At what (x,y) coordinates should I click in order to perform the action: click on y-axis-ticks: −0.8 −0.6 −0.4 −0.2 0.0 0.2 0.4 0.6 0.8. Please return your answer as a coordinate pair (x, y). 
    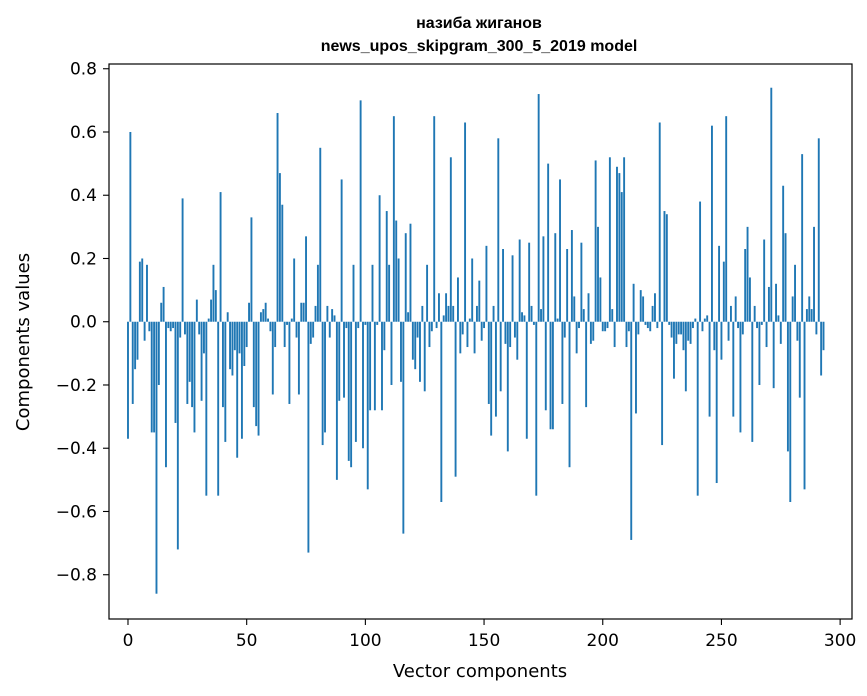
    Looking at the image, I should click on (82, 323).